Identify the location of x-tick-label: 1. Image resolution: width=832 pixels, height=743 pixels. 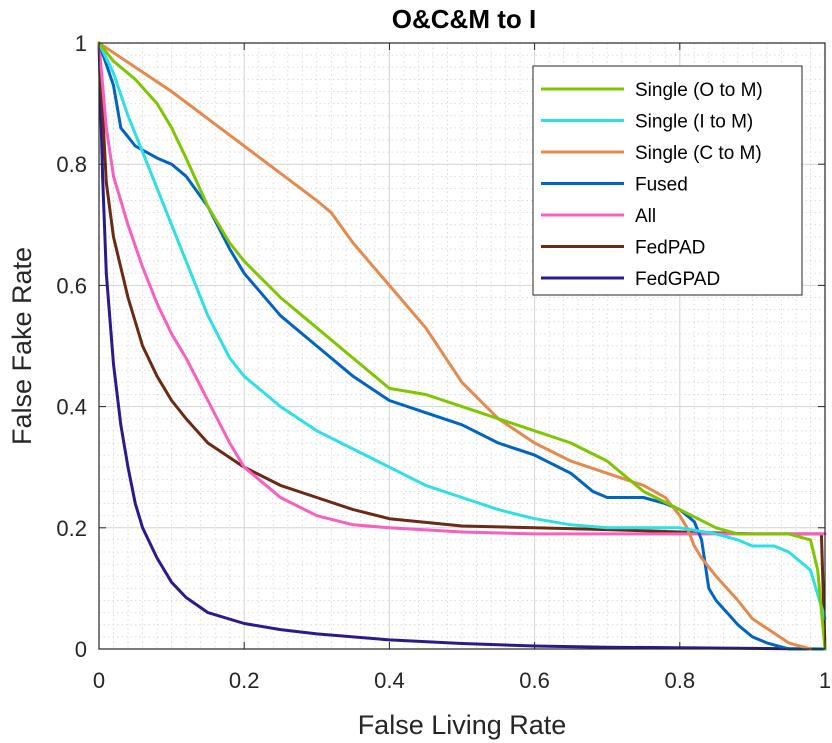
(825, 680).